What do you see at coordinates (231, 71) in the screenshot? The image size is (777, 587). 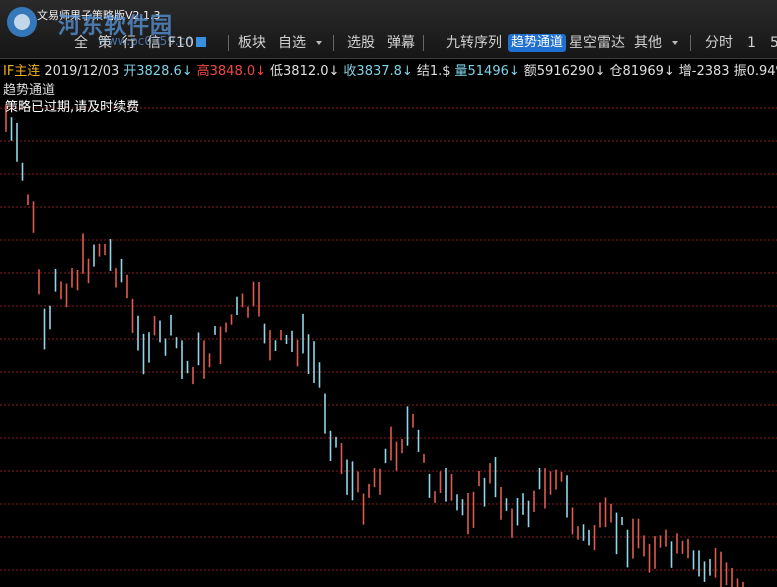 I see `quote-field: 高3848.0↓` at bounding box center [231, 71].